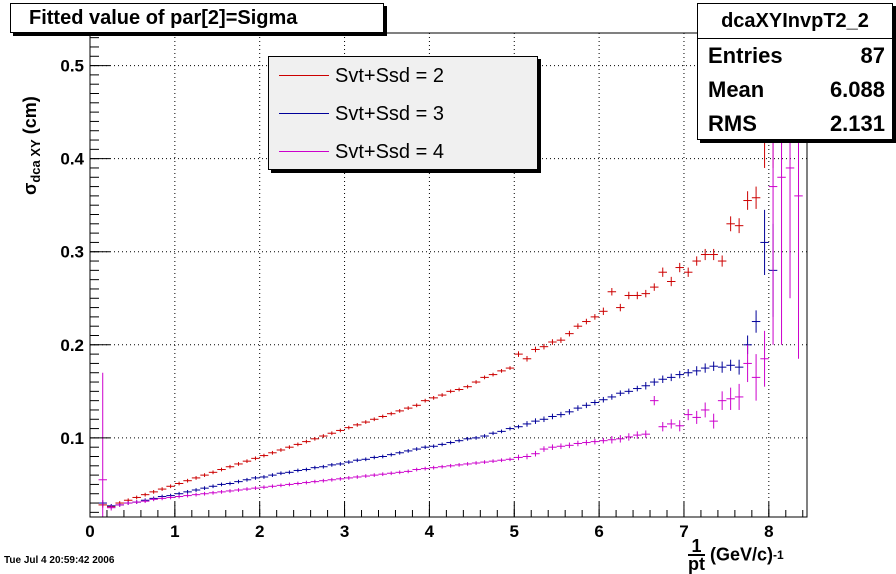 The width and height of the screenshot is (896, 574). What do you see at coordinates (872, 55) in the screenshot?
I see `stats-value: 87` at bounding box center [872, 55].